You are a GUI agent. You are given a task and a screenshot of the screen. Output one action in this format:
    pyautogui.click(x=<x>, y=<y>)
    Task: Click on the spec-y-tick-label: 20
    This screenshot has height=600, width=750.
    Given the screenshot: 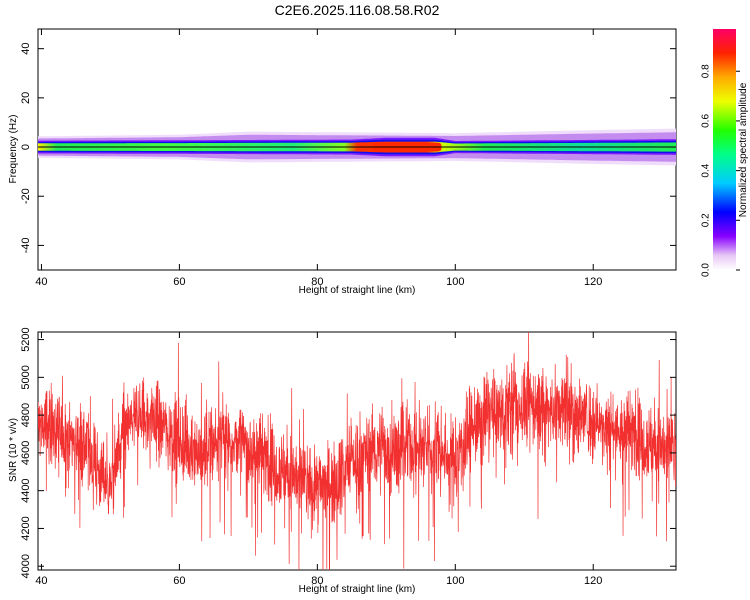 What is the action you would take?
    pyautogui.click(x=26, y=98)
    